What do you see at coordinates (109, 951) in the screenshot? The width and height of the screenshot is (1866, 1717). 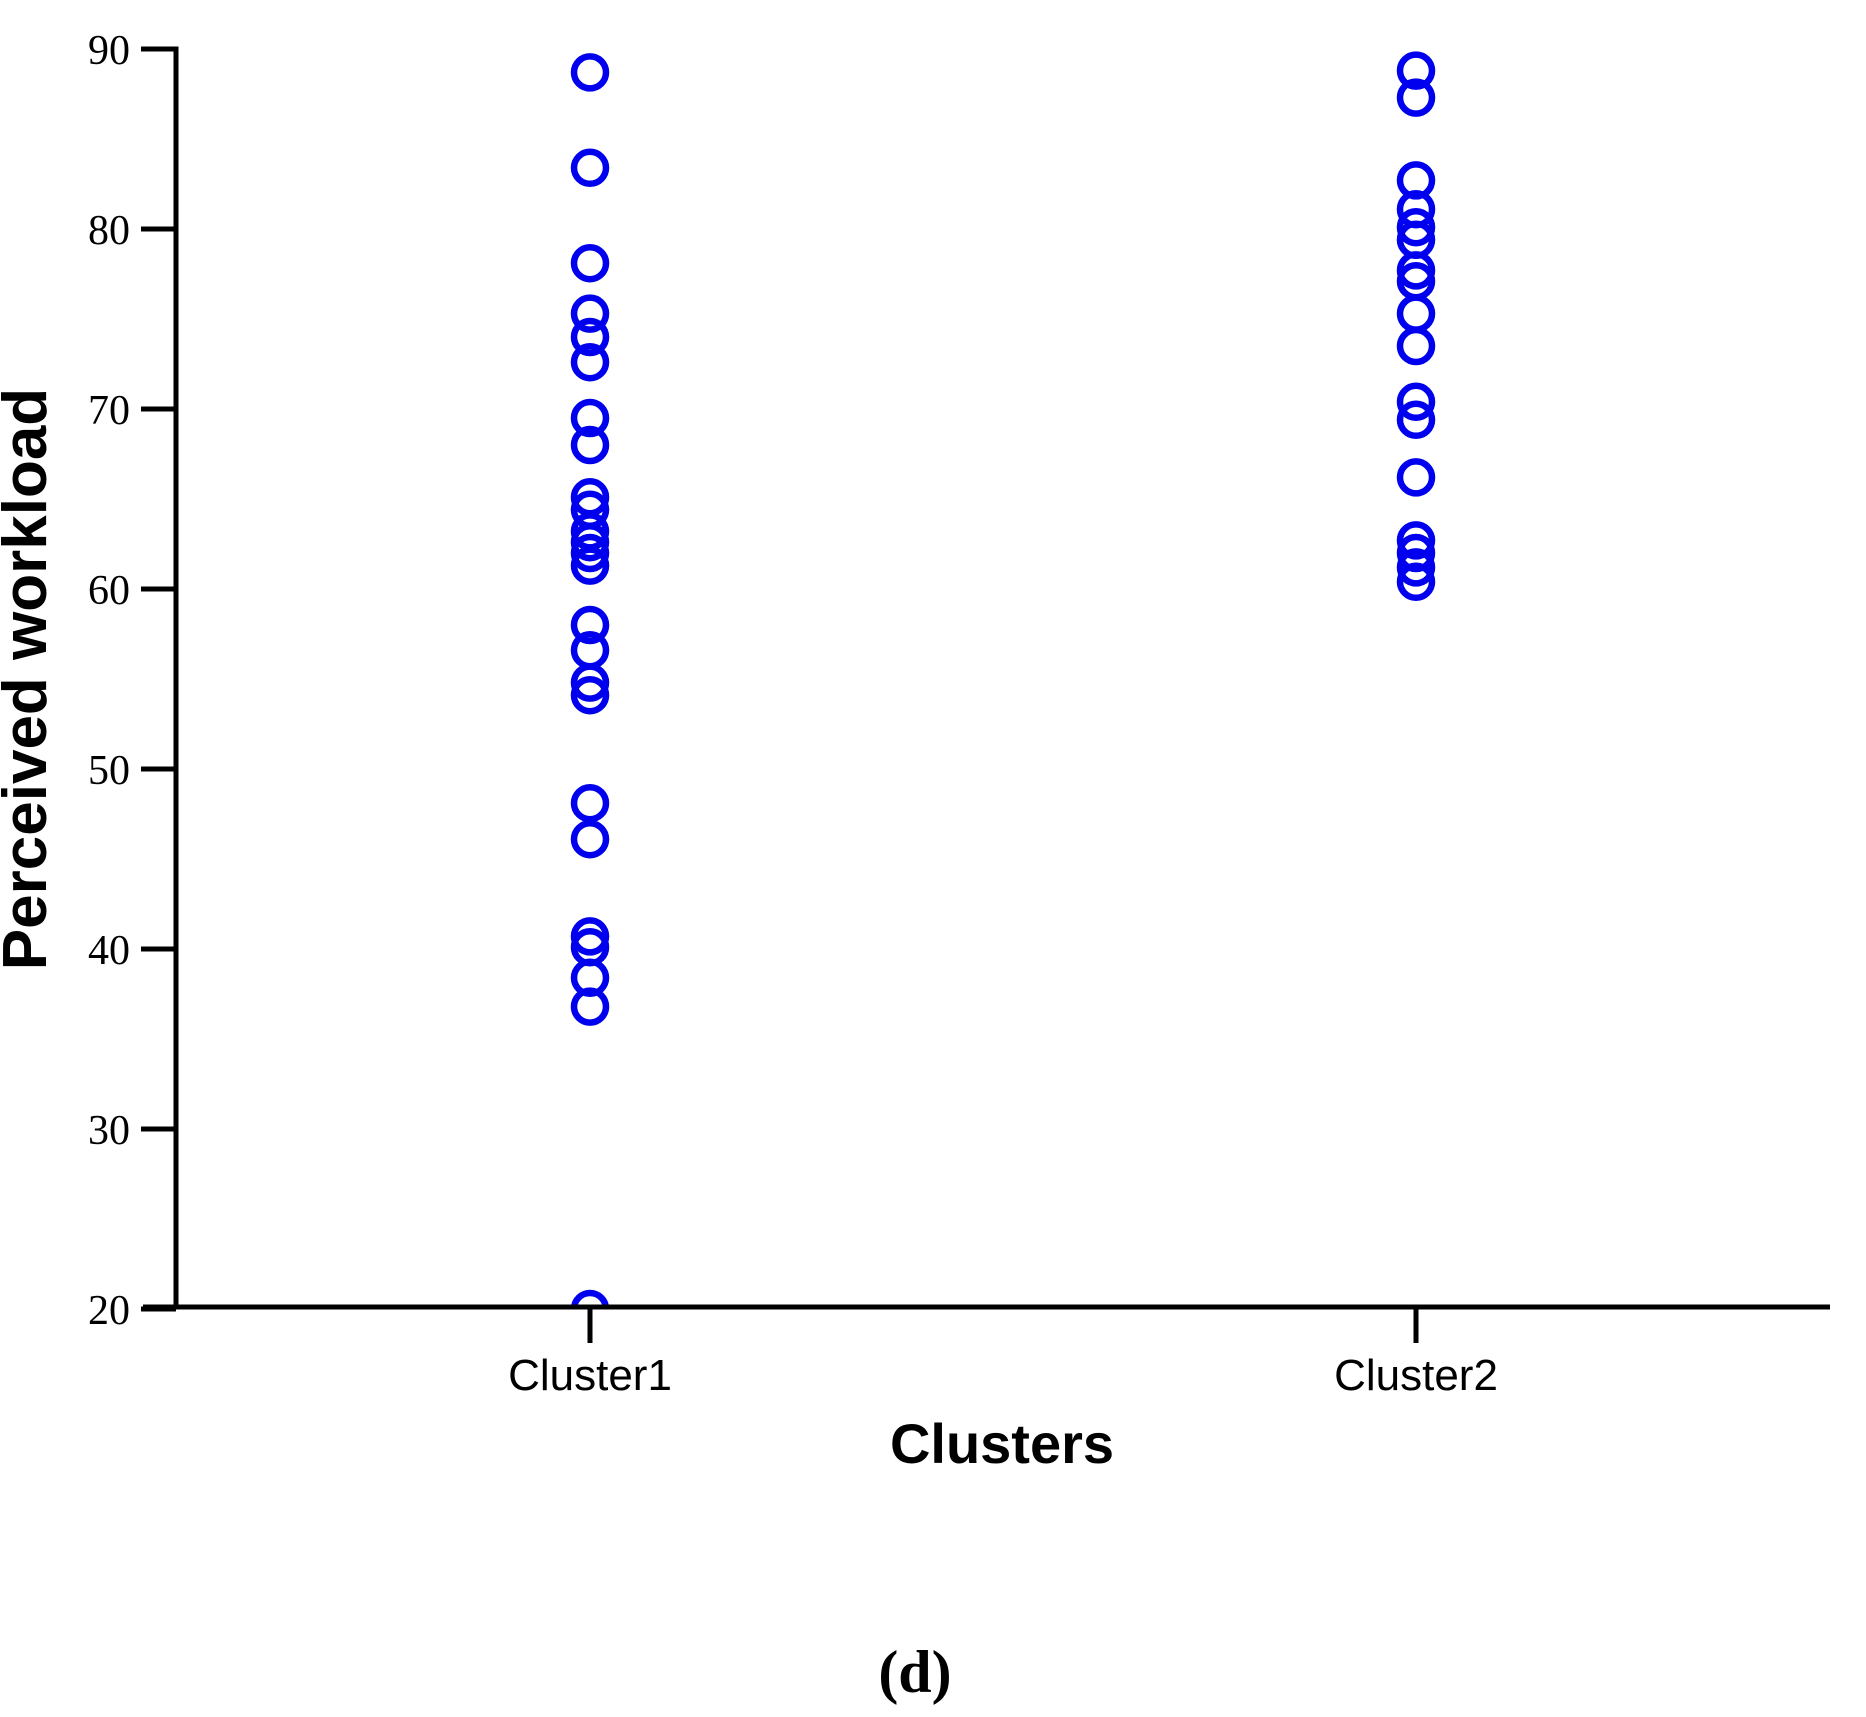 I see `y-tick-label: 40` at bounding box center [109, 951].